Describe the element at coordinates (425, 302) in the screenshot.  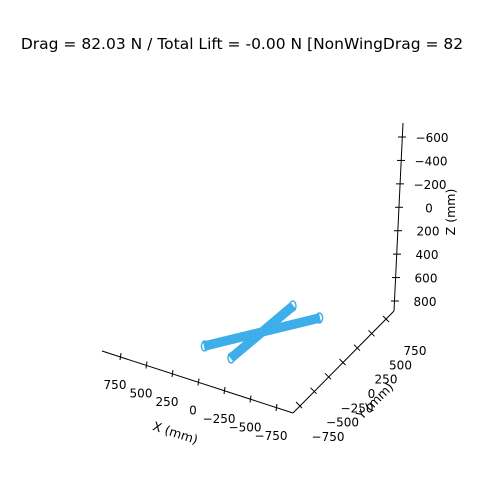
I see `z-tick-label: 800` at that location.